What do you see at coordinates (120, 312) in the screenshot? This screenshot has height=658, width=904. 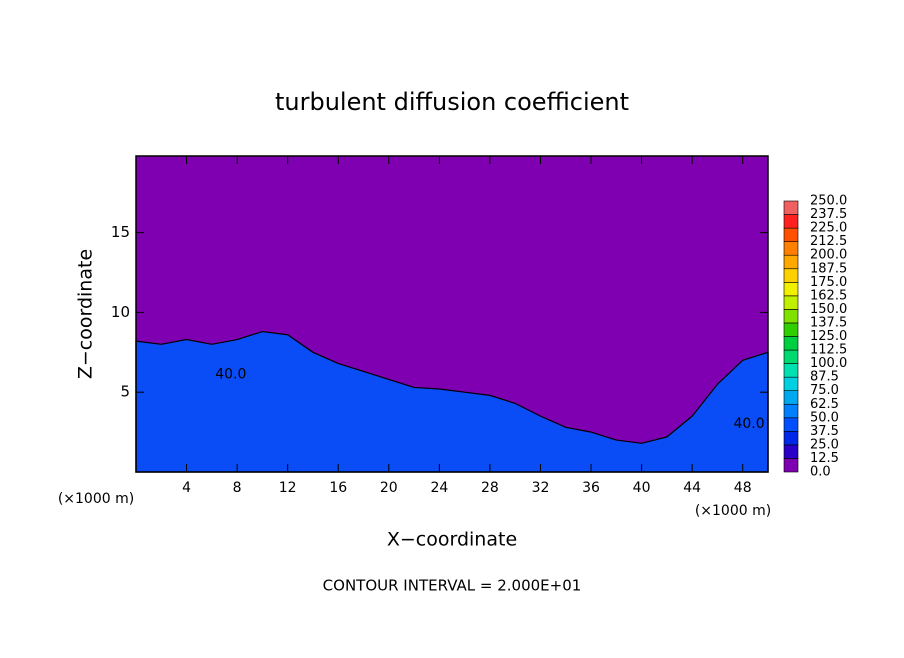 I see `y-tick-label: 10` at bounding box center [120, 312].